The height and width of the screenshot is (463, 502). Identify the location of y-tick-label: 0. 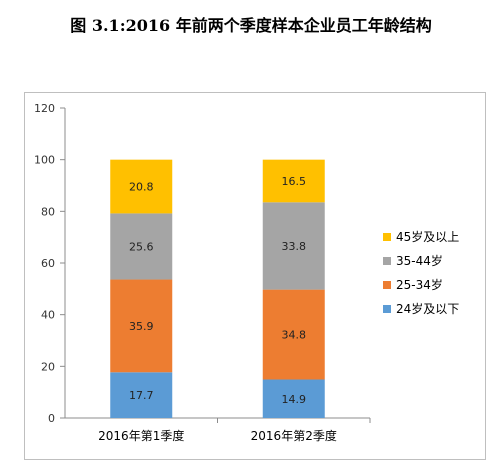
(51, 418).